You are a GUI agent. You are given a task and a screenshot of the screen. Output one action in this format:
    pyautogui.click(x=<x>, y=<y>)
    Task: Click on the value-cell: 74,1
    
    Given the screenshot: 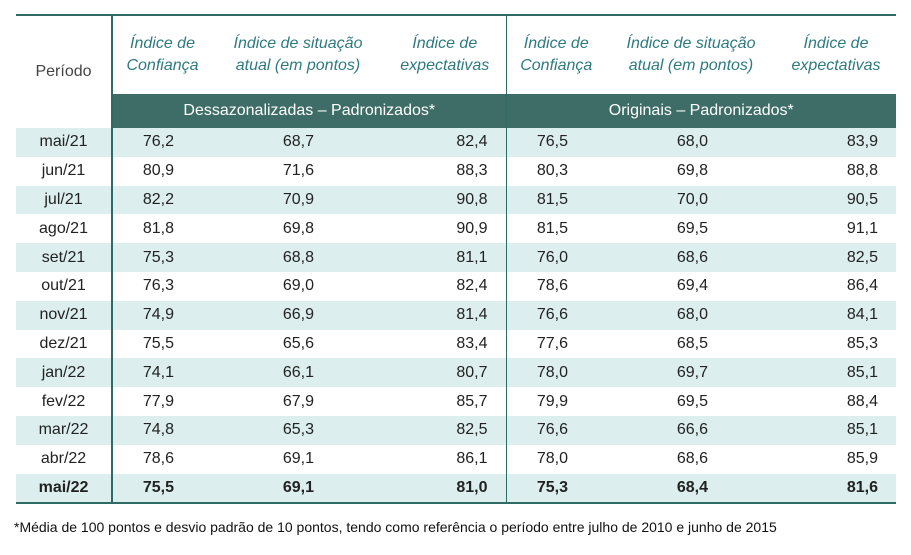 What is the action you would take?
    pyautogui.click(x=162, y=373)
    